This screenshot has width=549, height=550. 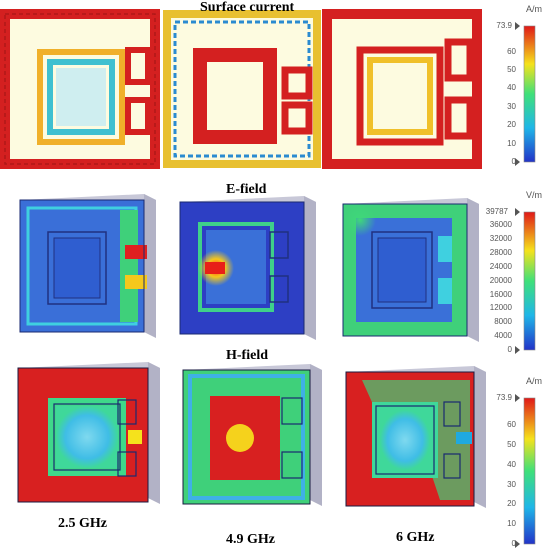 What do you see at coordinates (503, 336) in the screenshot?
I see `colorbar-tick-label: 4000` at bounding box center [503, 336].